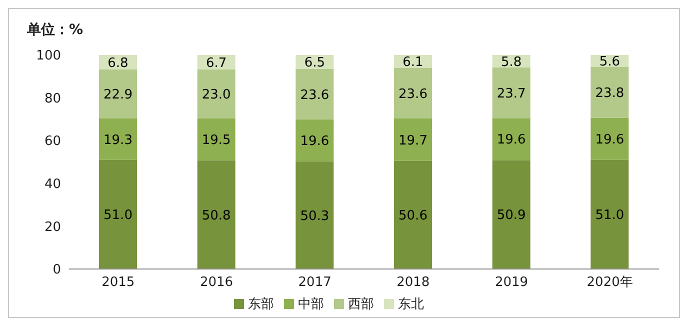 The width and height of the screenshot is (688, 326). Describe the element at coordinates (118, 63) in the screenshot. I see `data-label: 6.8` at that location.